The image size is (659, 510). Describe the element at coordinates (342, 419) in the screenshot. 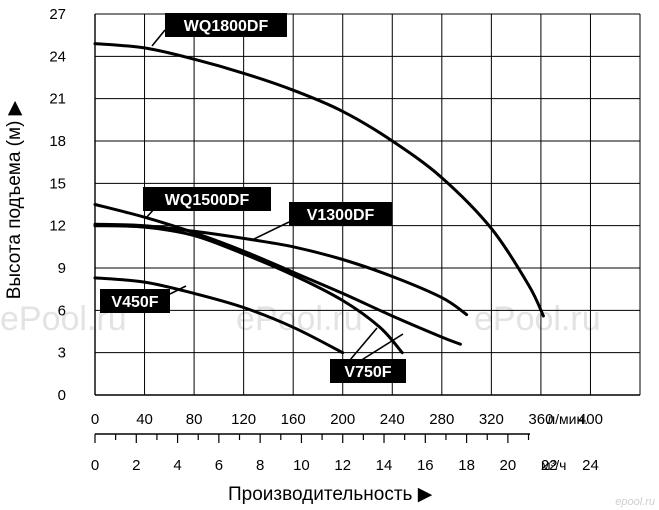

I see `x-tick-label-lpm: 200` at that location.